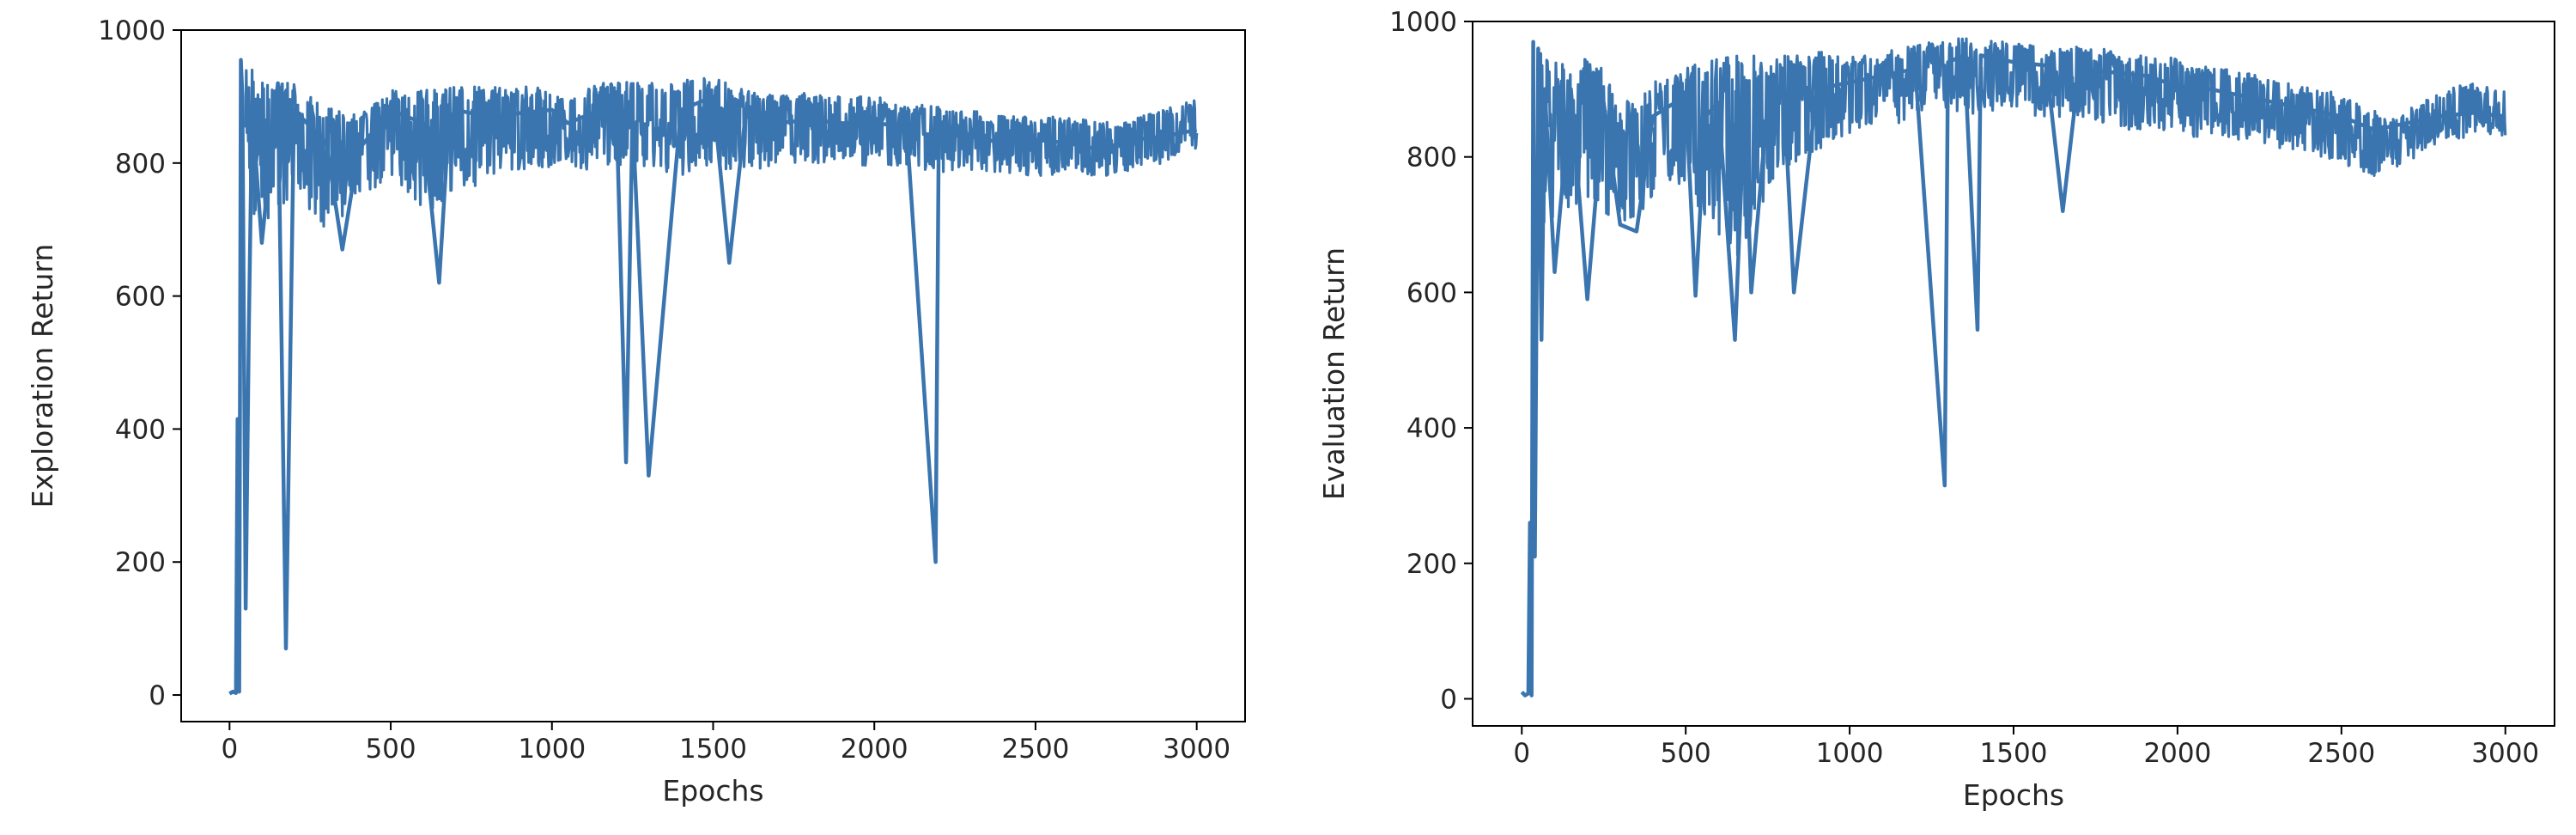  What do you see at coordinates (1334, 373) in the screenshot?
I see `y-axis-label: Evaluation Return` at bounding box center [1334, 373].